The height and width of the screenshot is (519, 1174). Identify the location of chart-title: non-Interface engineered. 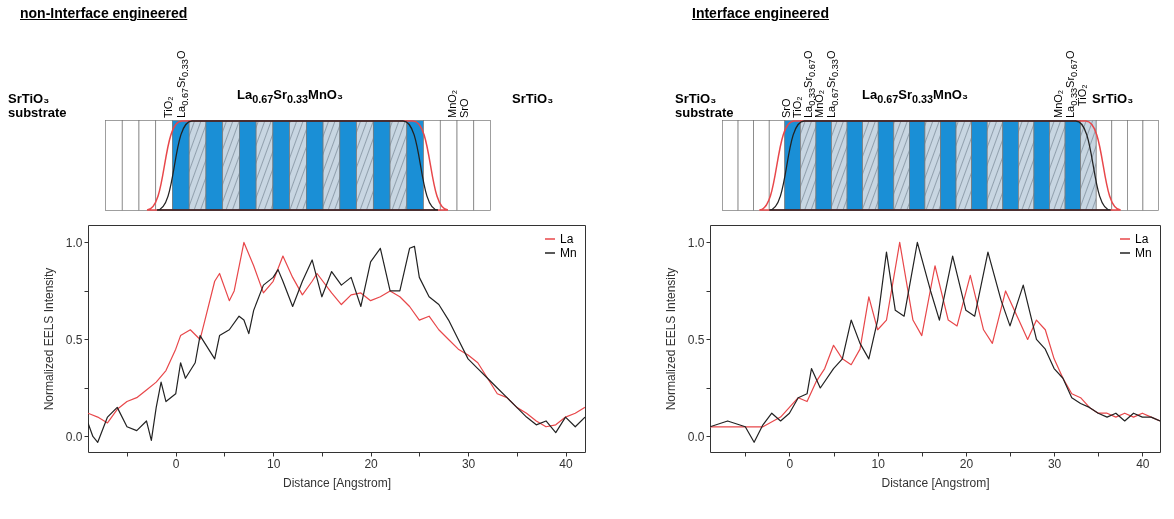
(104, 13).